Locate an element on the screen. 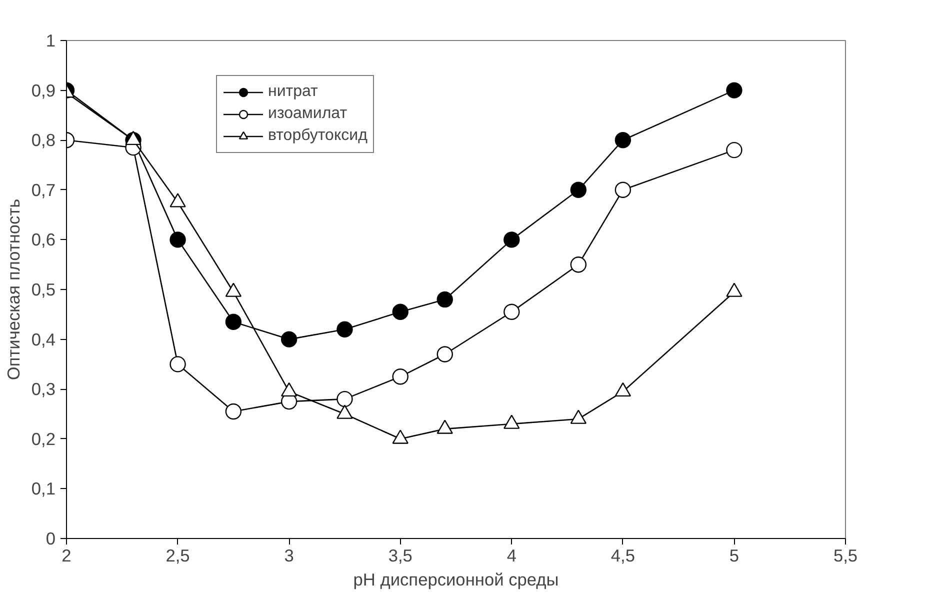 The width and height of the screenshot is (931, 598). legend-label: нитрат is located at coordinates (293, 92).